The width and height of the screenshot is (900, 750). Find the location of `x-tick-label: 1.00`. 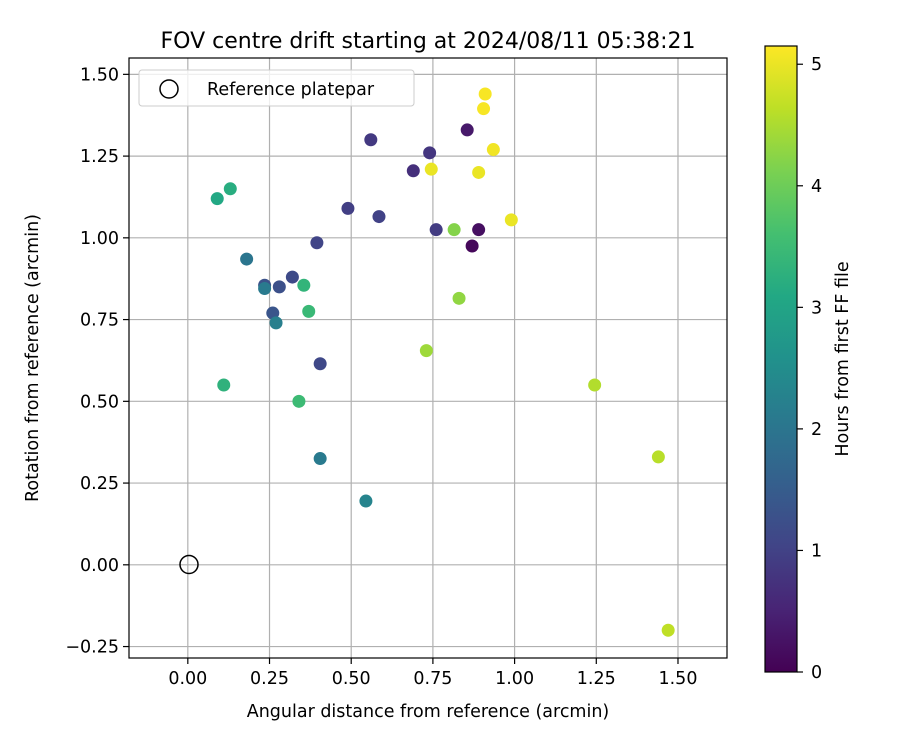

x-tick-label: 1.00 is located at coordinates (514, 679).